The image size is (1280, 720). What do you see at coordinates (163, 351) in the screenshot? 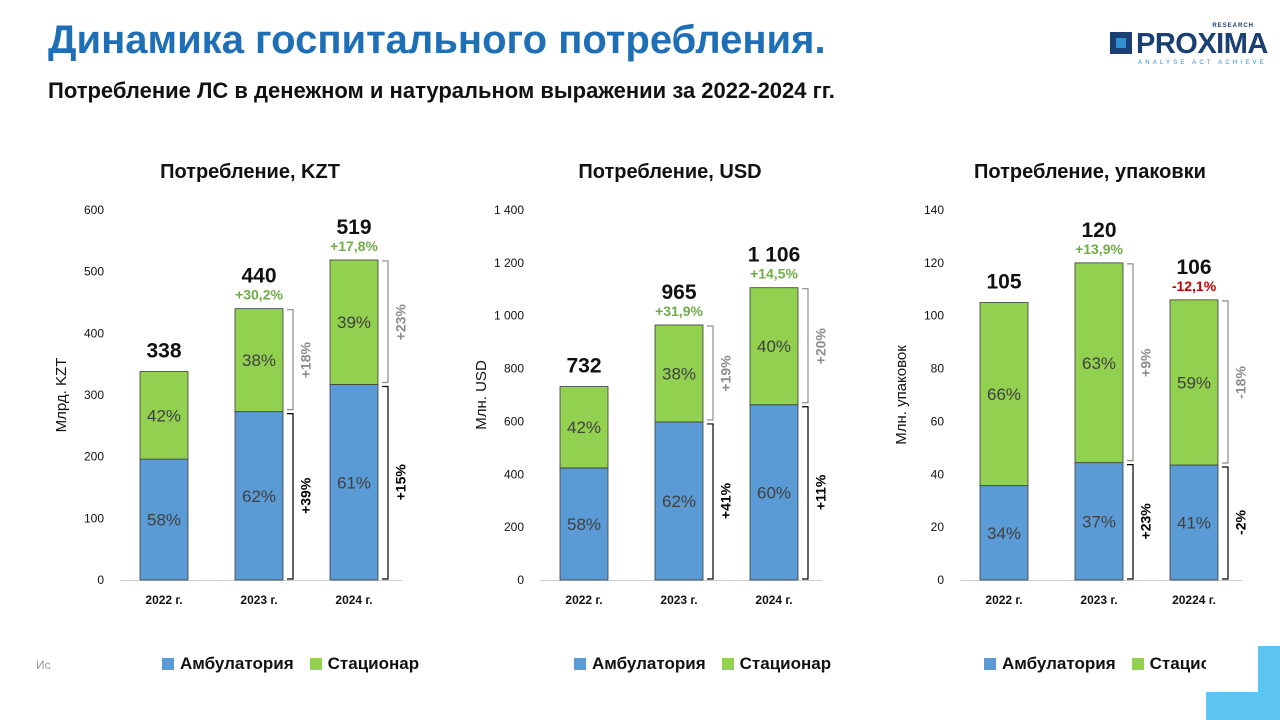
I see `total-label: 338` at bounding box center [163, 351].